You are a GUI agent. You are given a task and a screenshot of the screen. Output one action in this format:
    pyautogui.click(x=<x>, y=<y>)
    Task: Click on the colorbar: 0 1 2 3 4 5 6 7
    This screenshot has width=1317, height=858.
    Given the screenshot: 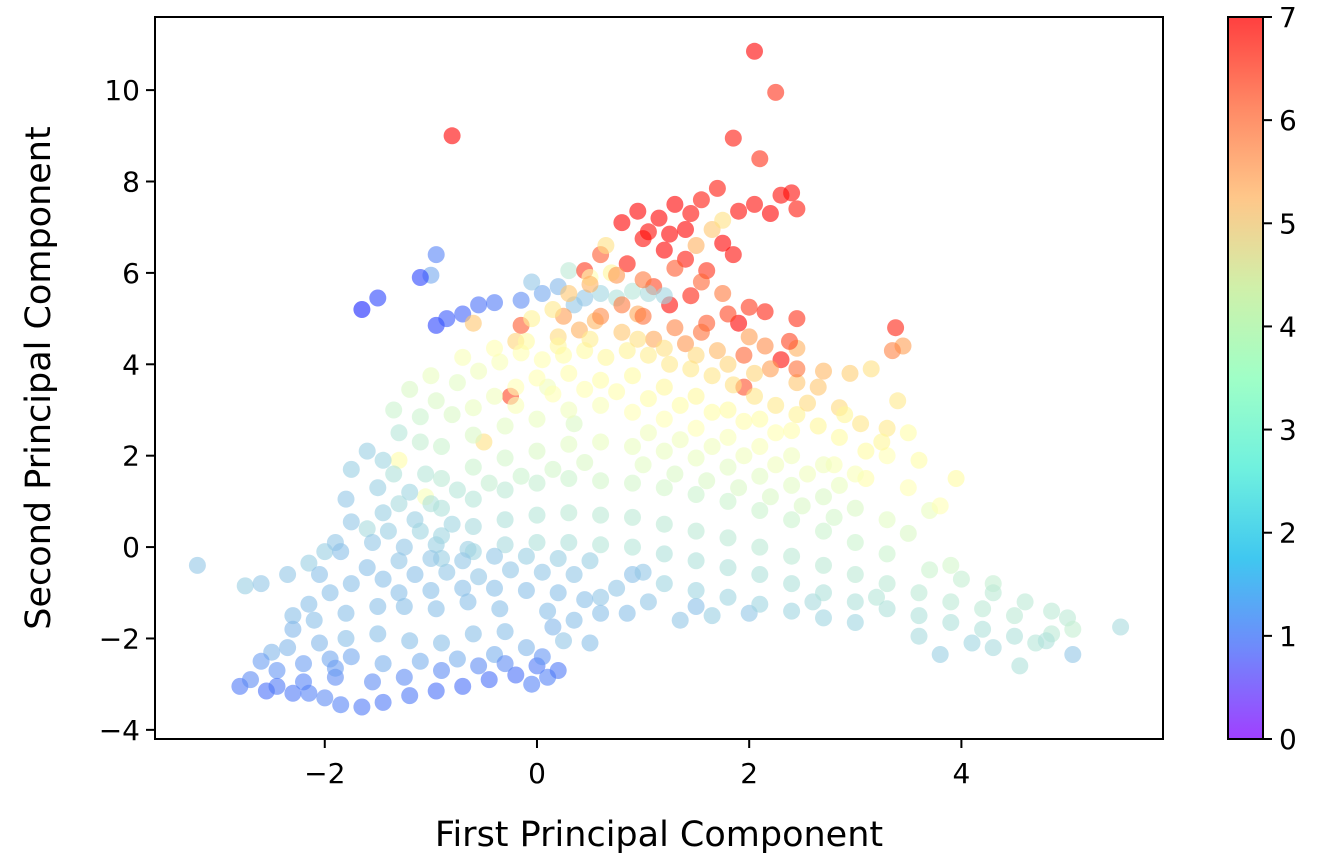 What is the action you would take?
    pyautogui.click(x=1262, y=378)
    